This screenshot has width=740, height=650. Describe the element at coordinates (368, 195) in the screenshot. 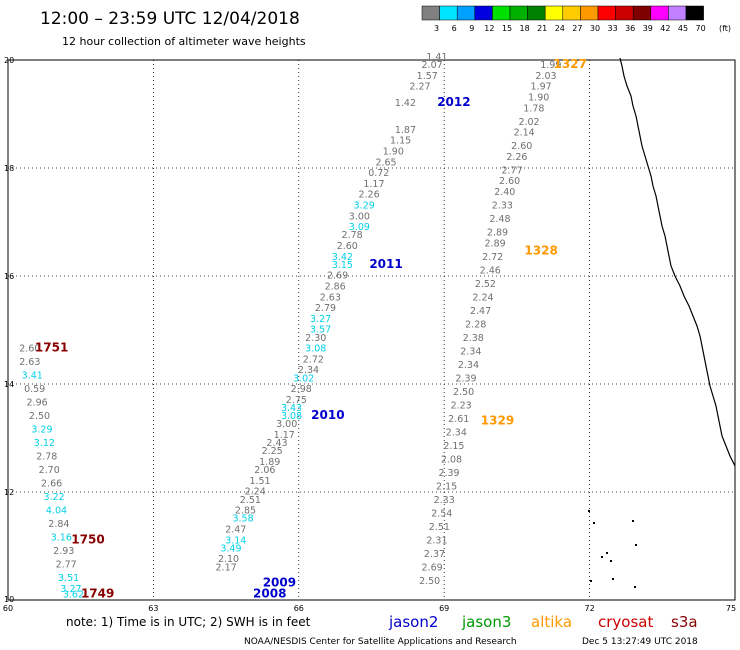

I see `swh-value: 2.26` at that location.